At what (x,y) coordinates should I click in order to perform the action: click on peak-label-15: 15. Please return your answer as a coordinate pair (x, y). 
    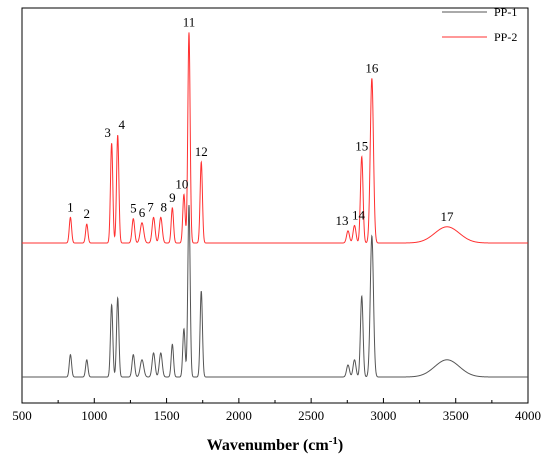
    Looking at the image, I should click on (361, 146).